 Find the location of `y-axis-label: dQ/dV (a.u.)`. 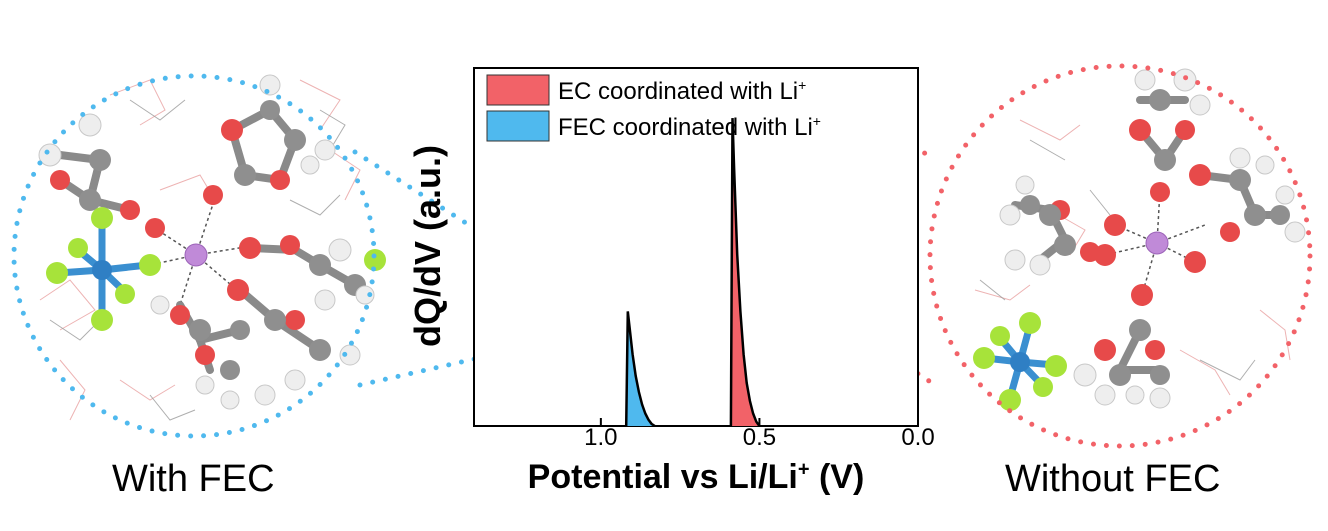

y-axis-label: dQ/dV (a.u.) is located at coordinates (427, 246).